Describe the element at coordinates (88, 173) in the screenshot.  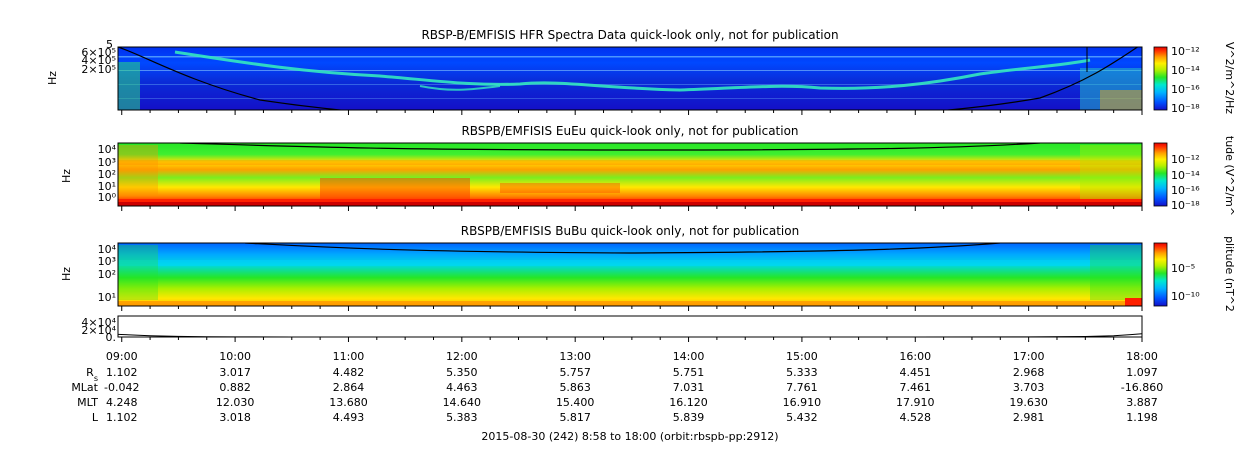
I see `euu-y-axis: 10⁴ 10³ 10² 10¹ 10⁰ Hz` at that location.